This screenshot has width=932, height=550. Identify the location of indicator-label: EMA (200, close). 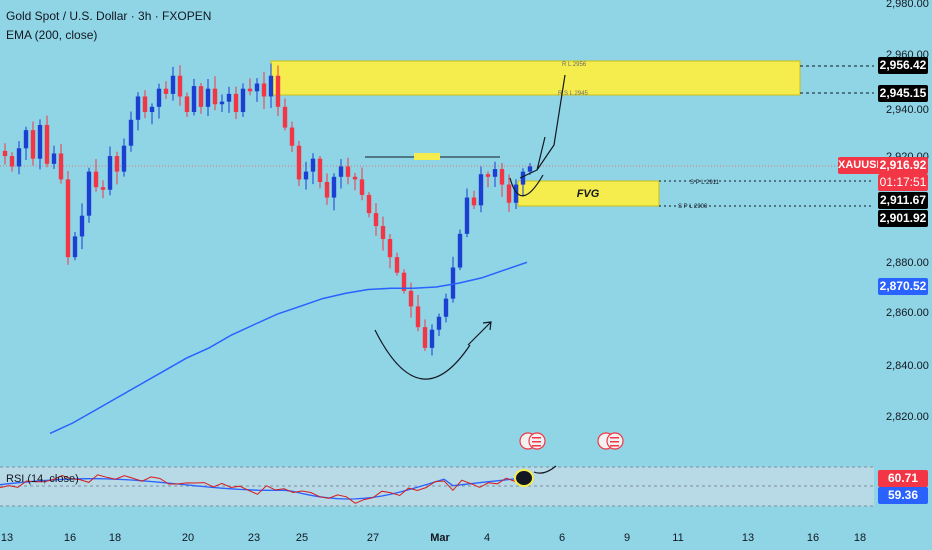
(52, 35).